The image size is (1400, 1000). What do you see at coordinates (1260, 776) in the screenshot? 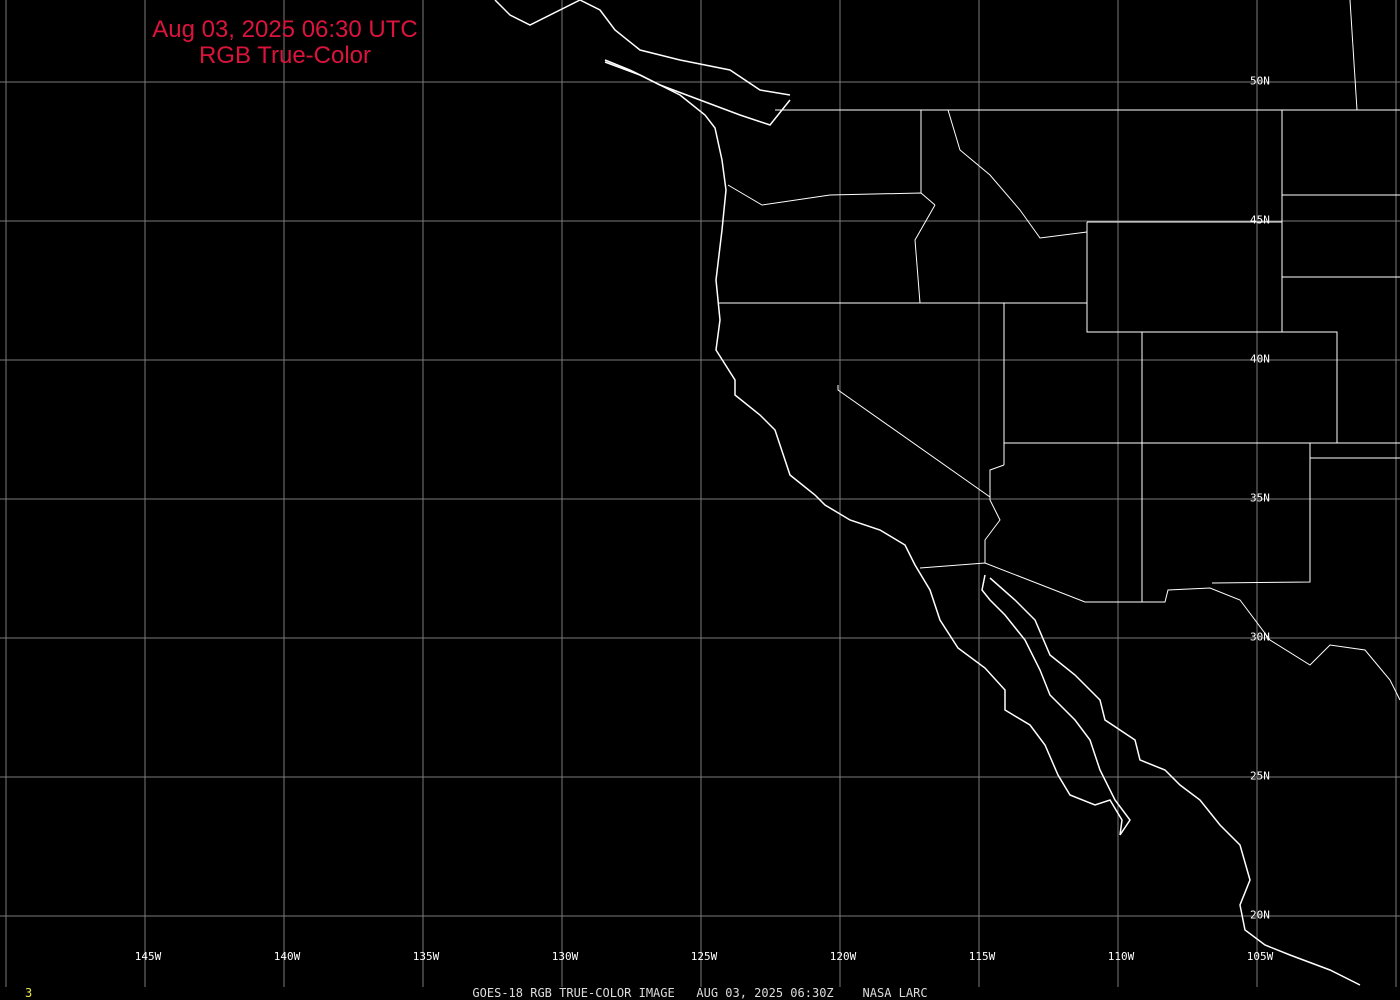
I see `lat-label: 25N` at bounding box center [1260, 776].